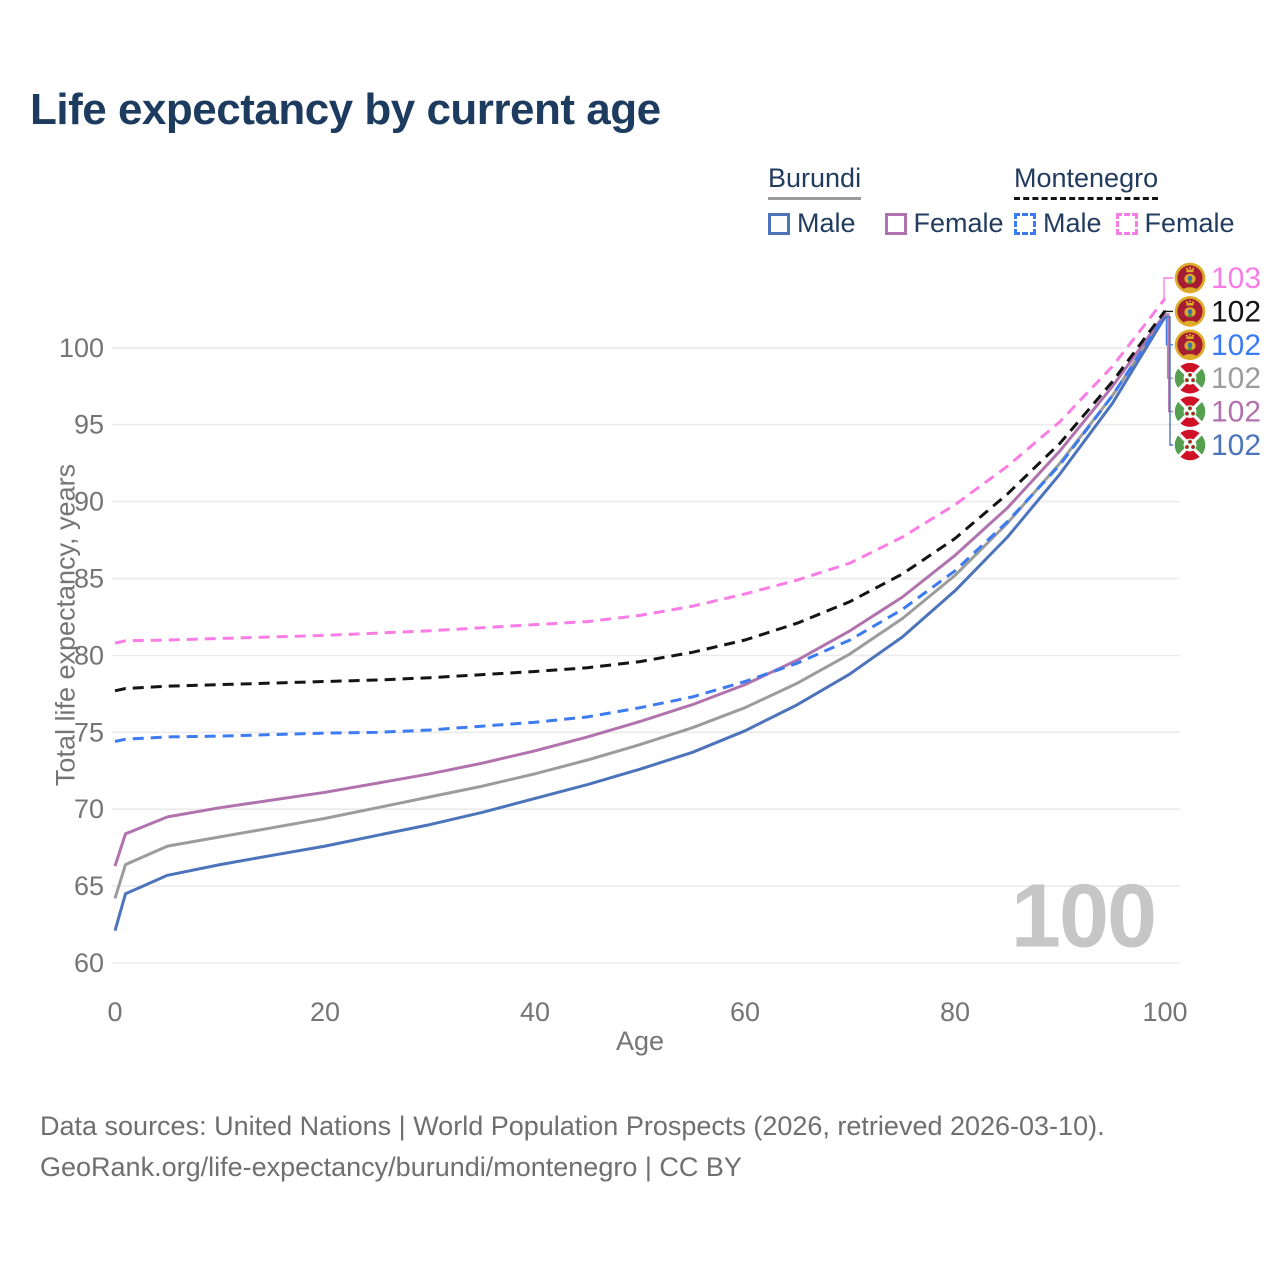 The height and width of the screenshot is (1280, 1280). Describe the element at coordinates (826, 223) in the screenshot. I see `legend-label-burundi-male: Male` at that location.